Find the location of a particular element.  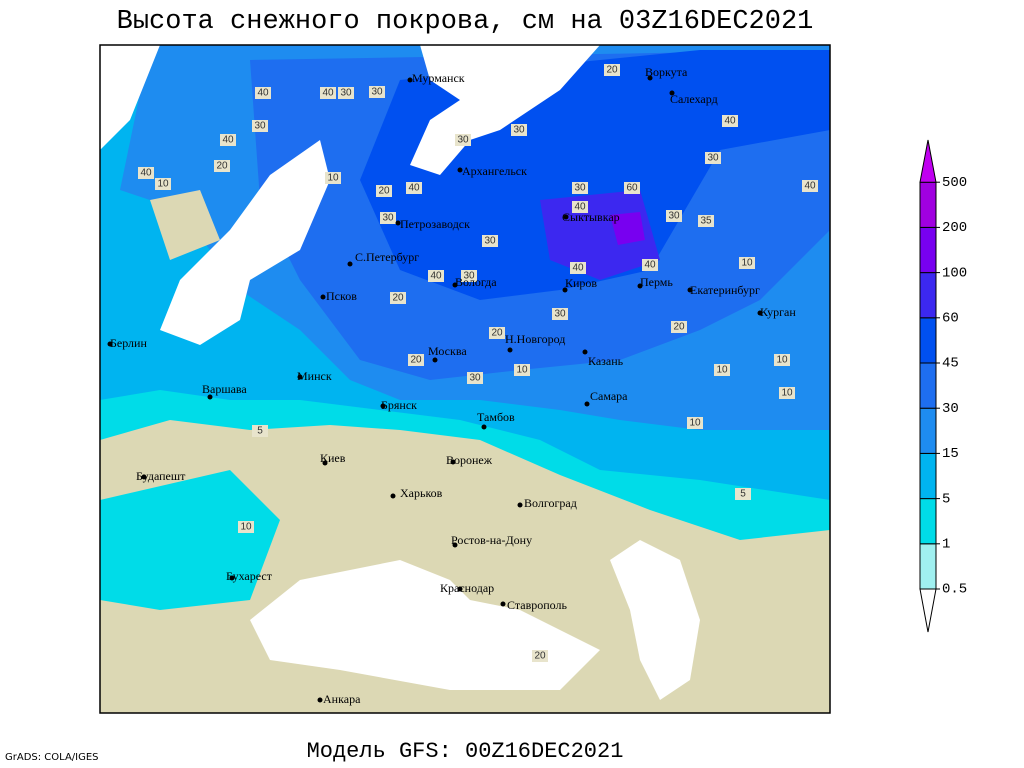

city-label: Воркута is located at coordinates (666, 72).